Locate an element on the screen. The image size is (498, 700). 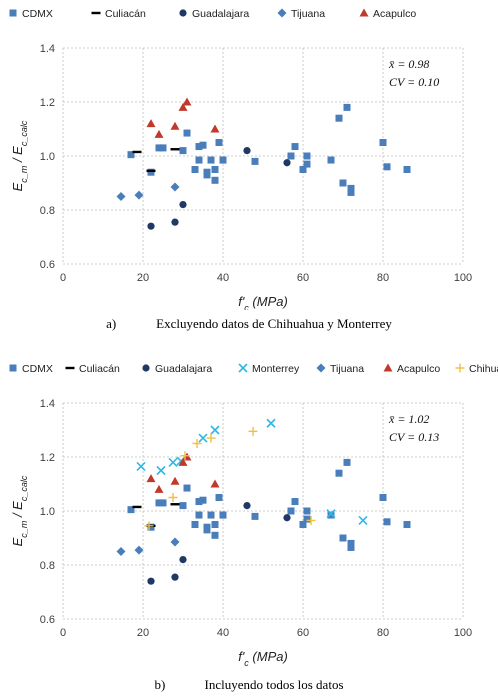
legend-label-guadalajara-a: Guadalajara is located at coordinates (220, 14).